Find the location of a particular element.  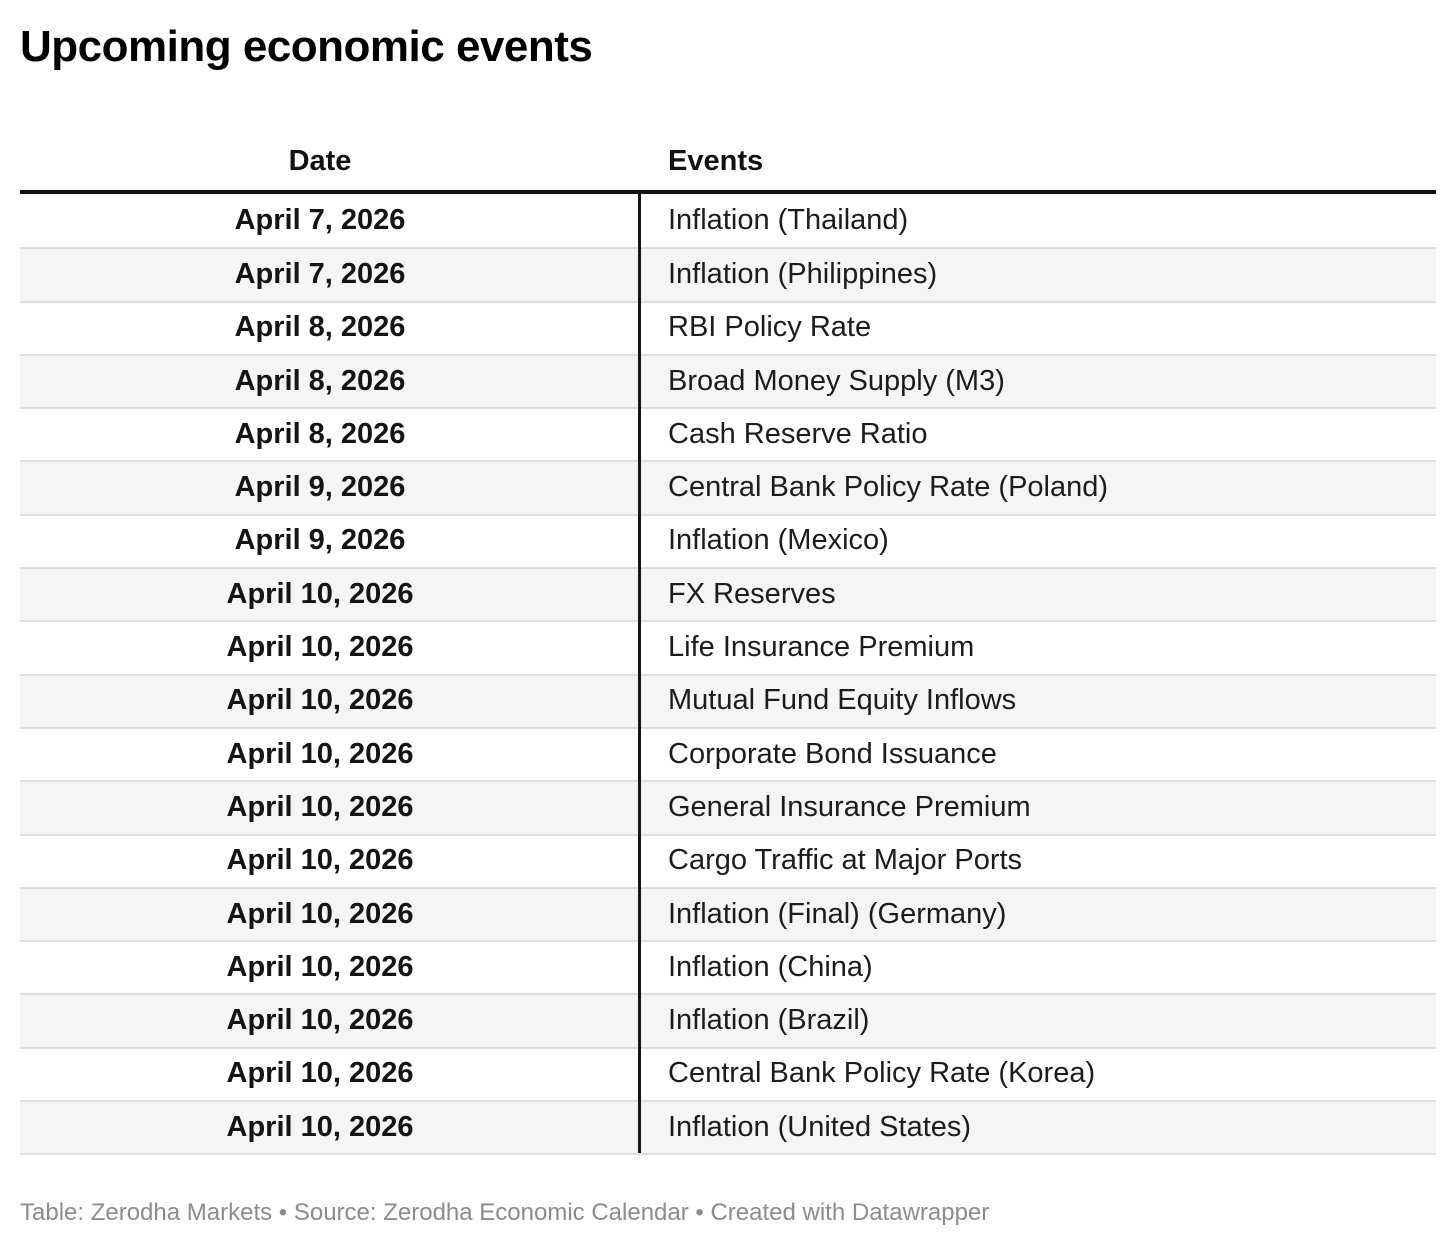

table-row: April 7, 2026 Inflation (Thailand) is located at coordinates (728, 221).